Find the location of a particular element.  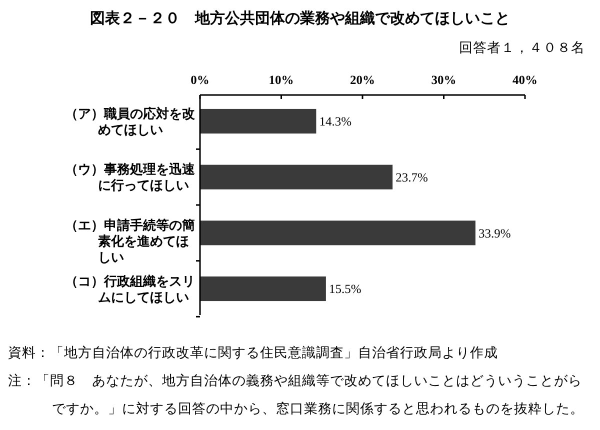

chart-subtitle: 回答者１，４０８名 is located at coordinates (522, 48).